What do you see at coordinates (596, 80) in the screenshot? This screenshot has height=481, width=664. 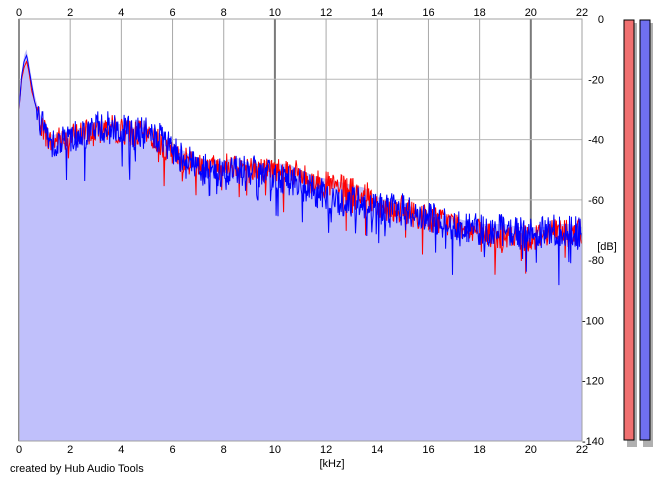 I see `y-tick-1: -20` at bounding box center [596, 80].